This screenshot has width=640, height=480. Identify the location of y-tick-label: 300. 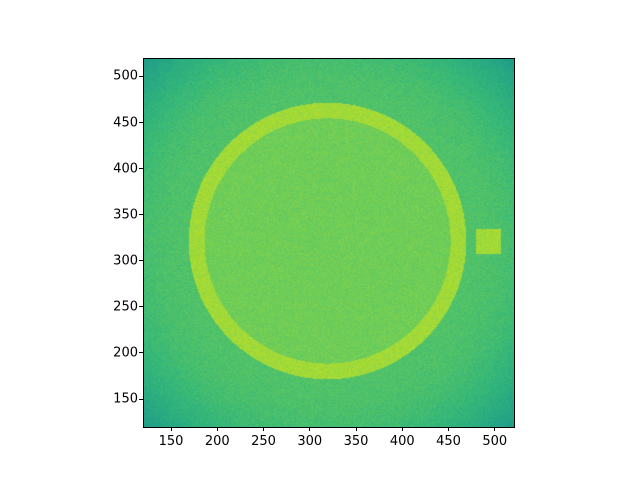
(125, 260).